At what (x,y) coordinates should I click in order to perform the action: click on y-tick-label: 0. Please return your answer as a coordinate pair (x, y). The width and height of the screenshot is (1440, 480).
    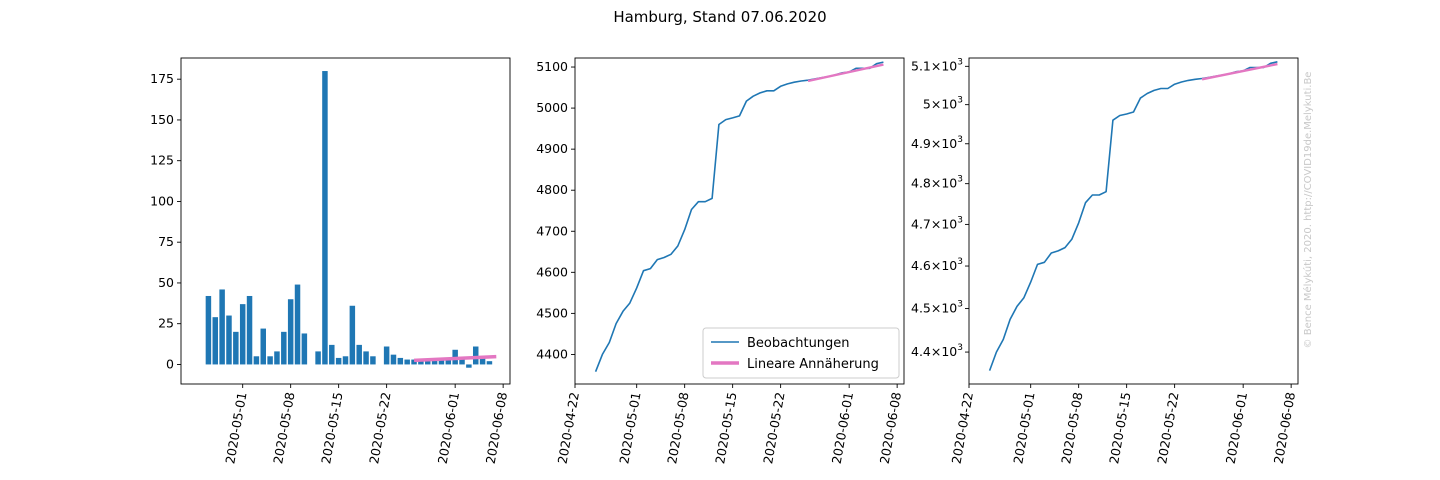
    Looking at the image, I should click on (170, 363).